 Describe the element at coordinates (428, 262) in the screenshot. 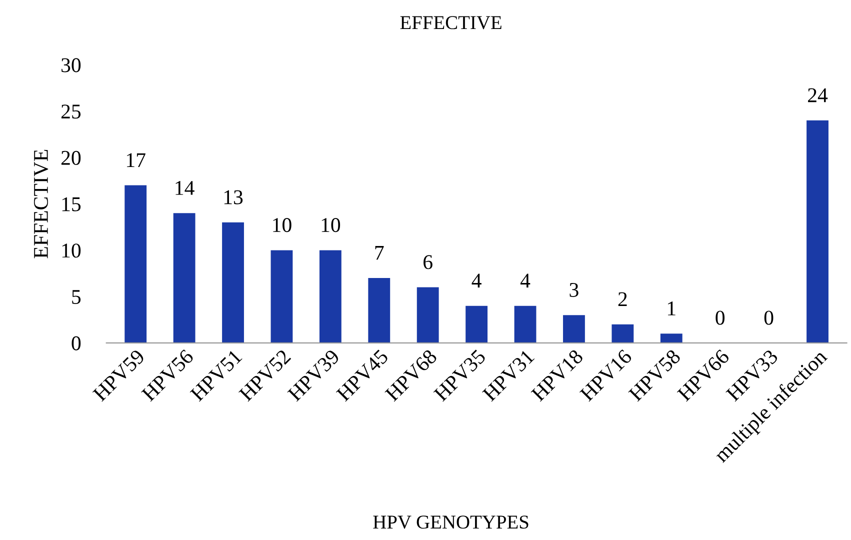

I see `data-label: 6` at that location.